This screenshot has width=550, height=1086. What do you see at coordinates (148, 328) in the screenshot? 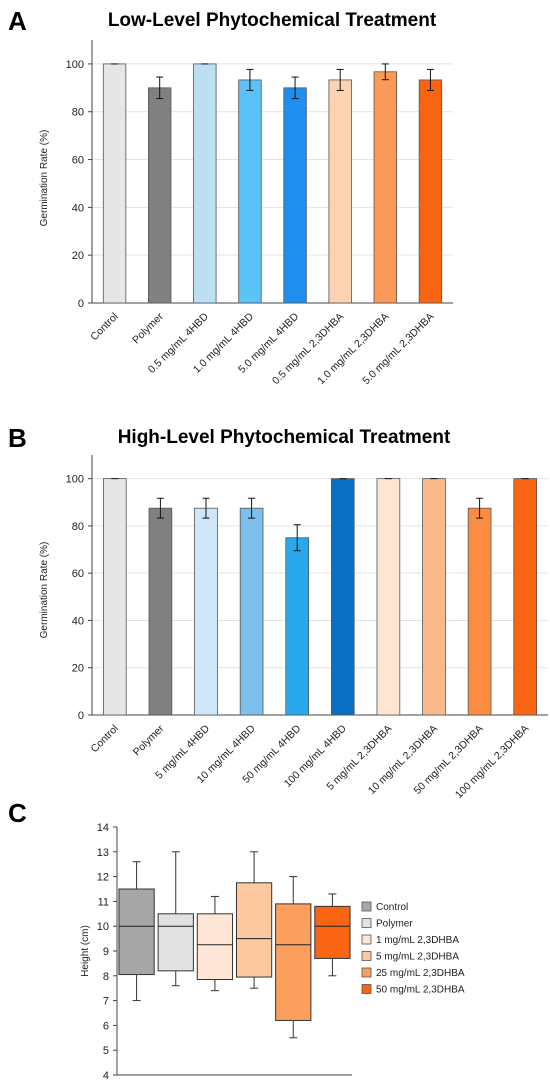
I see `chart-a-category-label: Polymer` at bounding box center [148, 328].